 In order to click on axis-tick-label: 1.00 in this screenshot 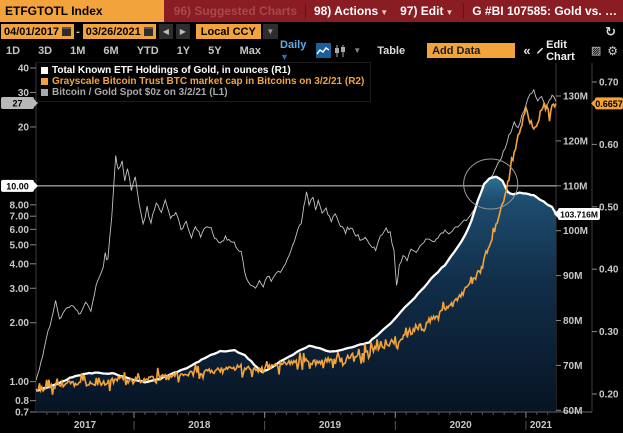, I will do `click(20, 382)`.